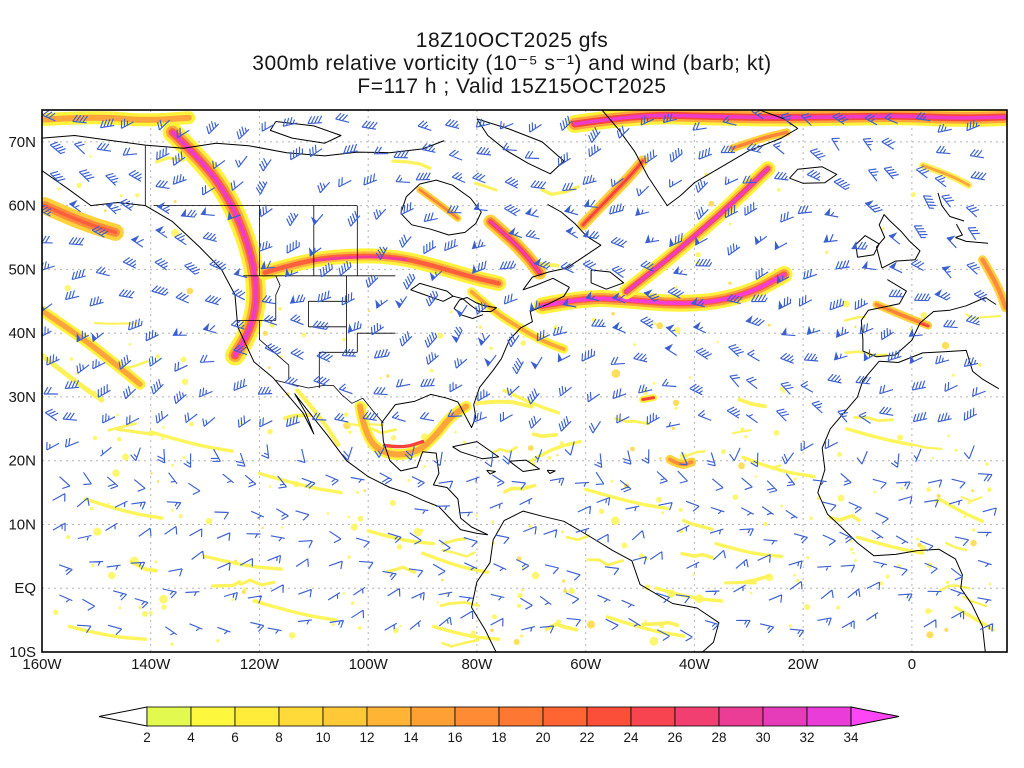 This screenshot has height=768, width=1024. What do you see at coordinates (512, 40) in the screenshot?
I see `title-model-run: 18Z10OCT2025 gfs` at bounding box center [512, 40].